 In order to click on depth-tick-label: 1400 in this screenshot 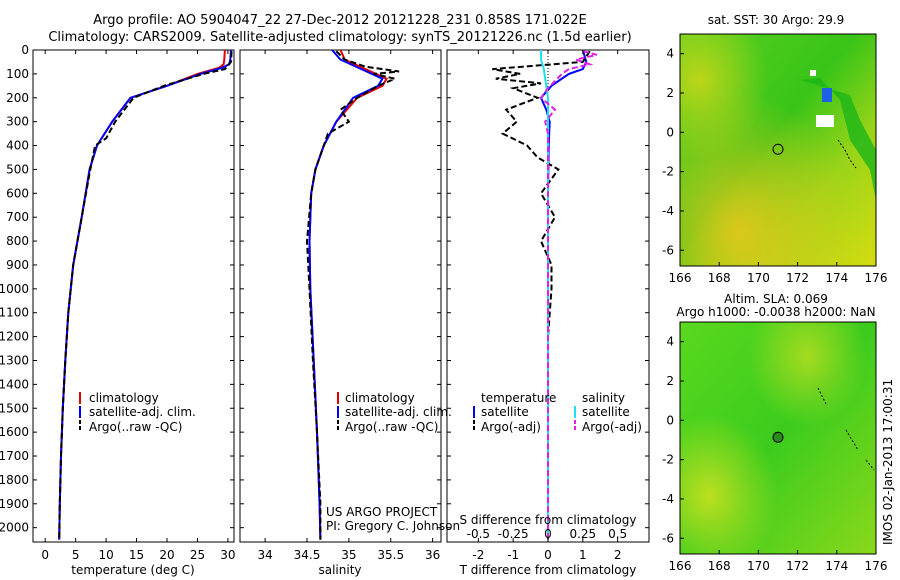, I will do `click(14, 384)`.